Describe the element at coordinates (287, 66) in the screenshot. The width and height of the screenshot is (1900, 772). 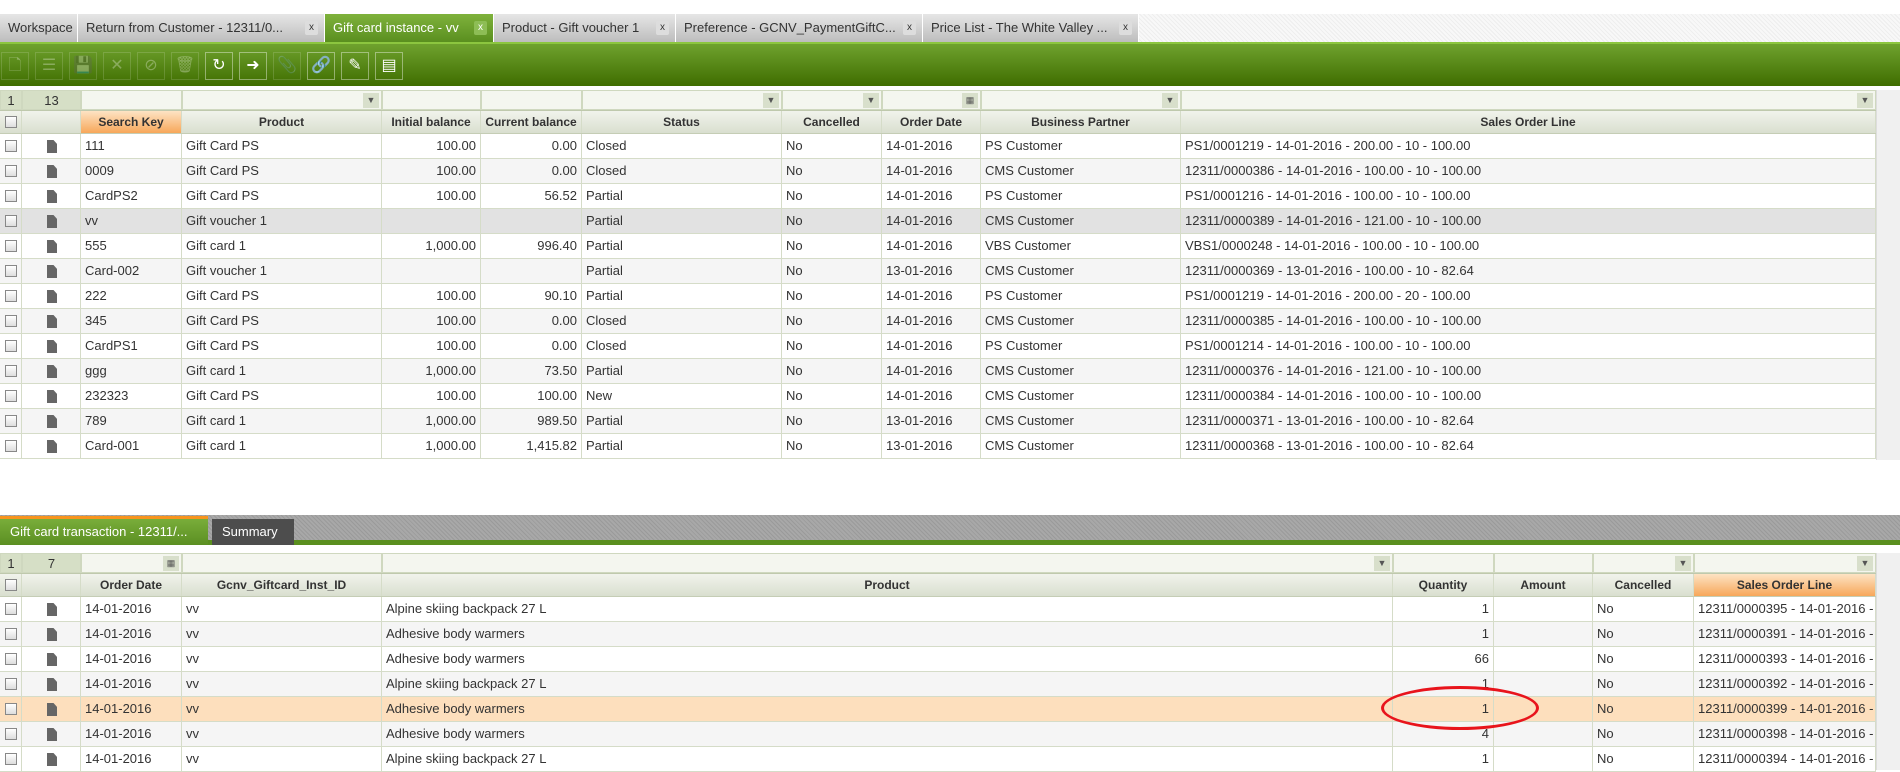
I see `attachment-icon: 📎` at that location.